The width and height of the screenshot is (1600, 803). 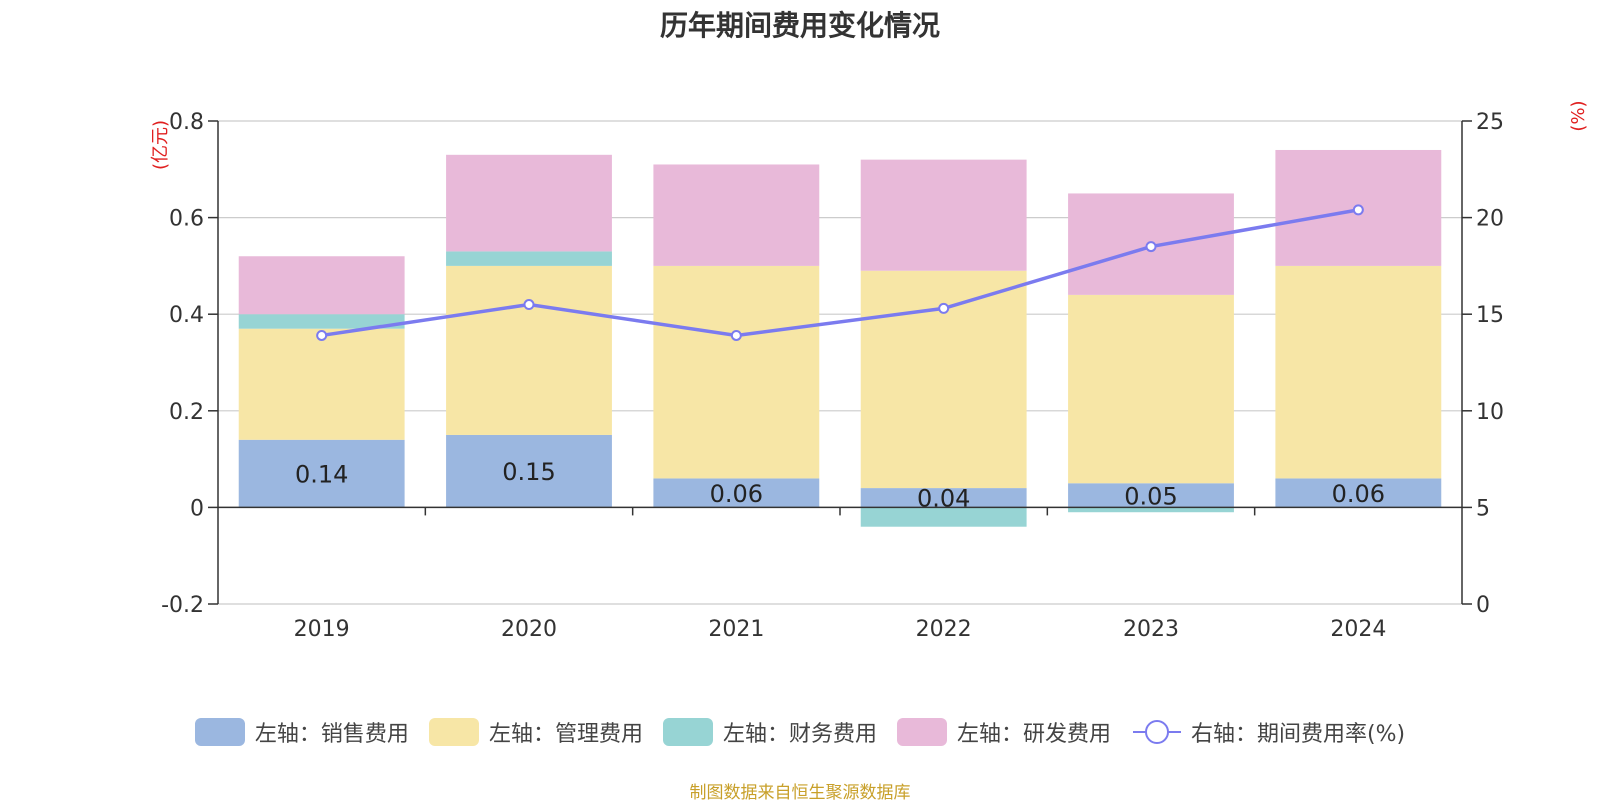 I want to click on legend-item: 左轴：管理费用, so click(x=535, y=732).